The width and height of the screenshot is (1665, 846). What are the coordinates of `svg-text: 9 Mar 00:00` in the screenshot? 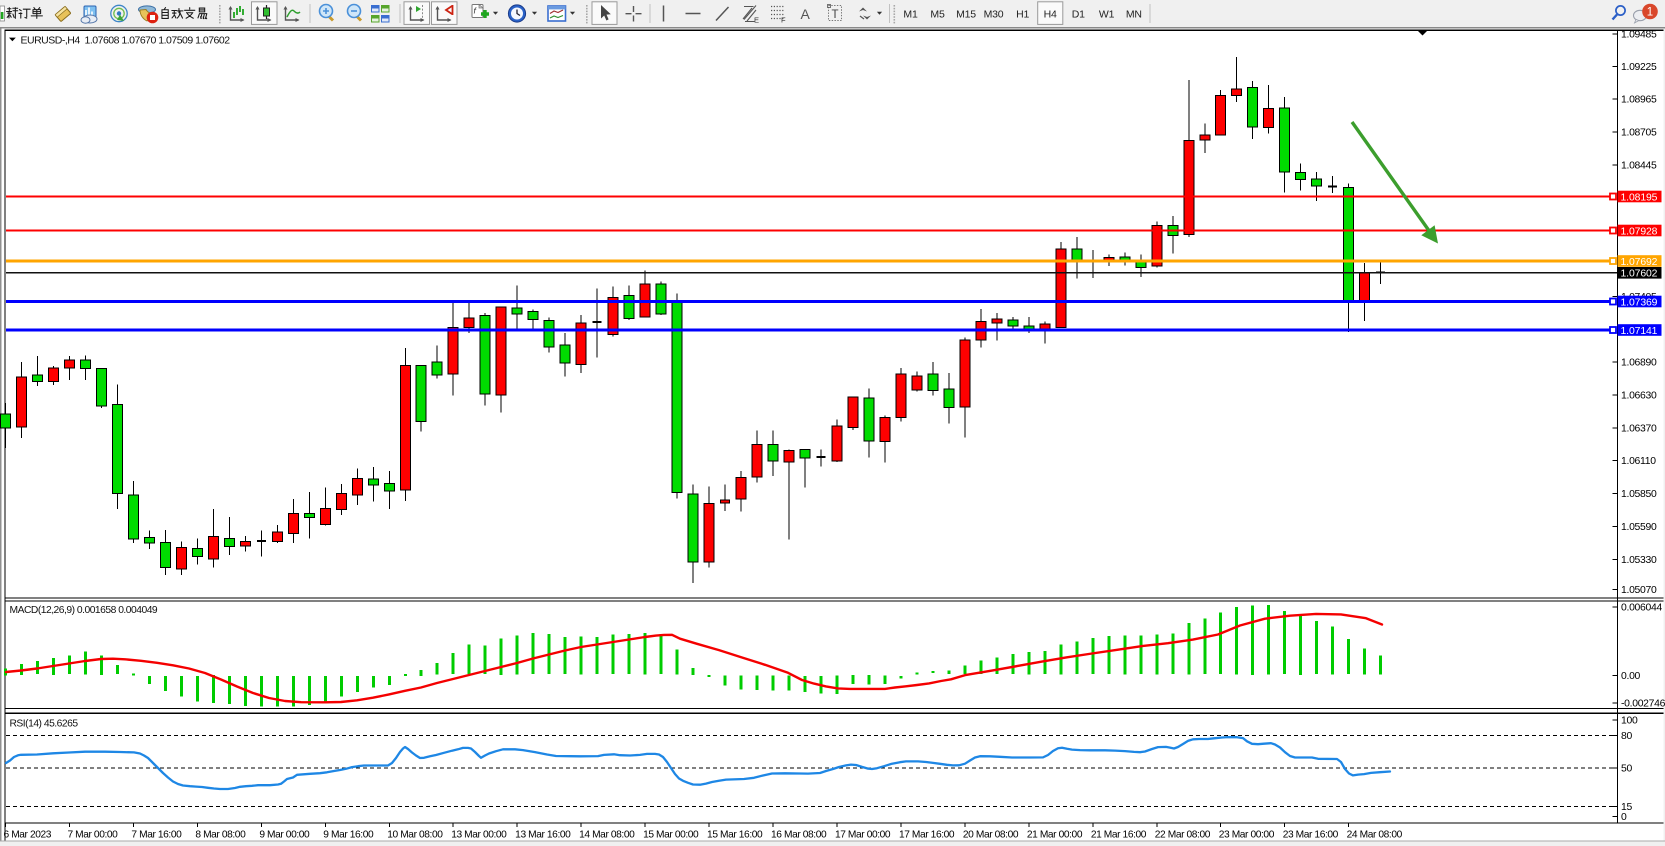 It's located at (284, 835).